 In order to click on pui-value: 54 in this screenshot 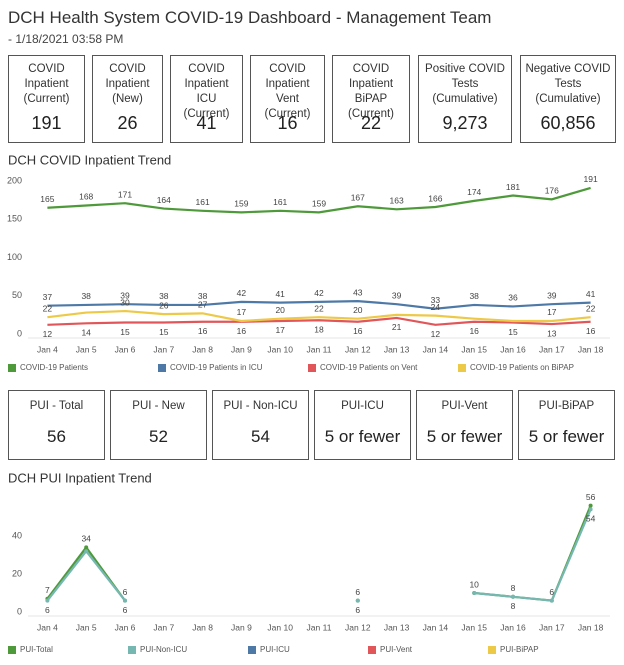, I will do `click(260, 436)`.